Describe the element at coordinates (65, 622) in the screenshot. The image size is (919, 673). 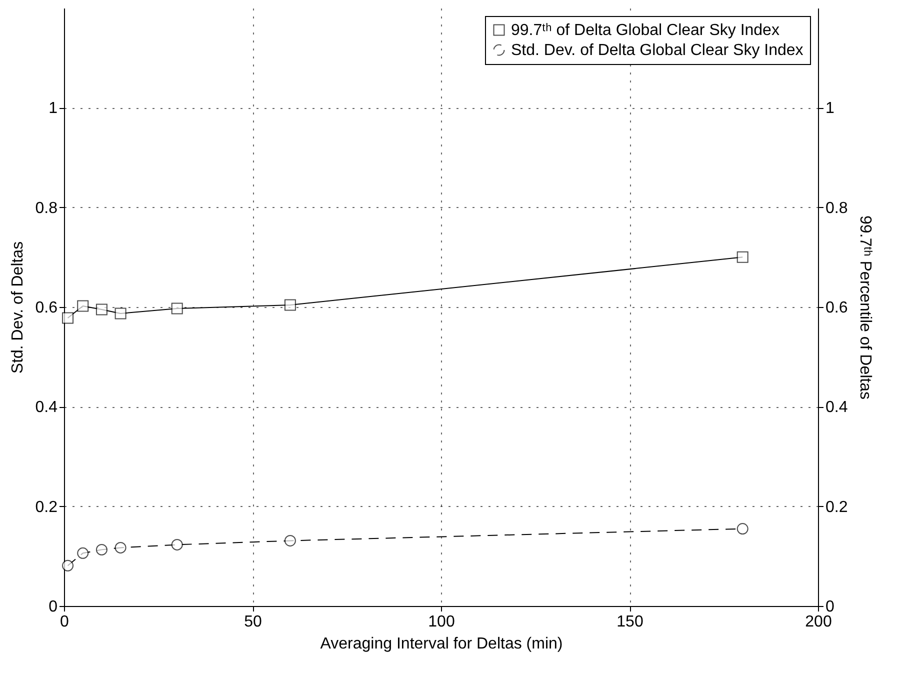
I see `x-tick-label: 0` at that location.